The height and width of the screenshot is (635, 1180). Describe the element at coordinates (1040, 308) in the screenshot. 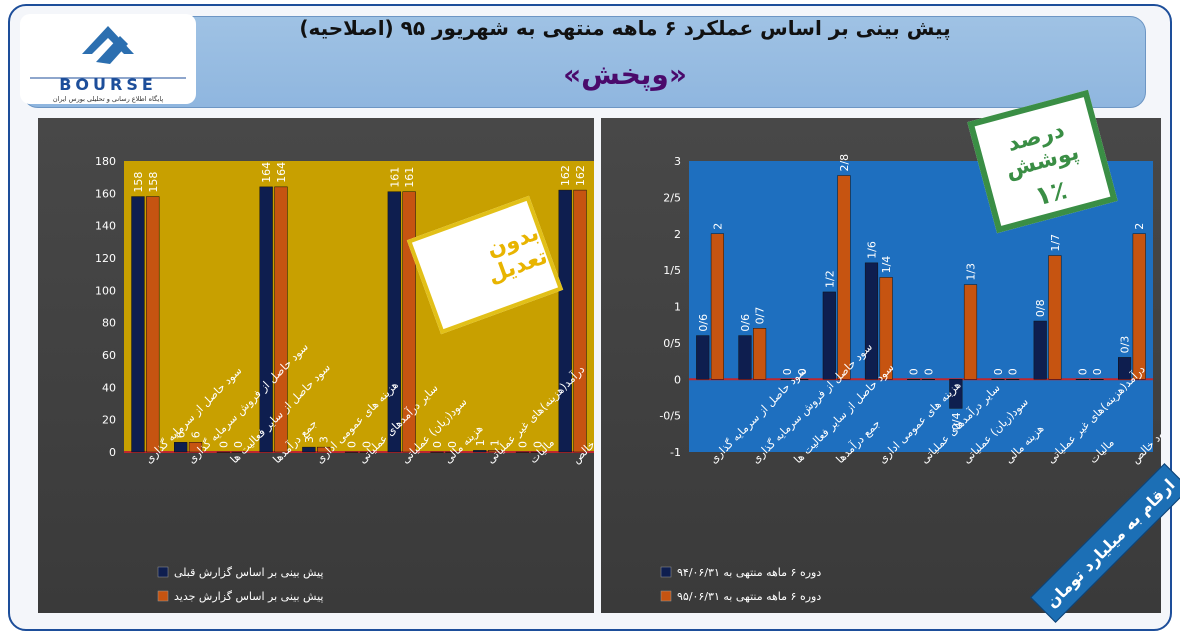

I see `data-label: 0/8` at that location.